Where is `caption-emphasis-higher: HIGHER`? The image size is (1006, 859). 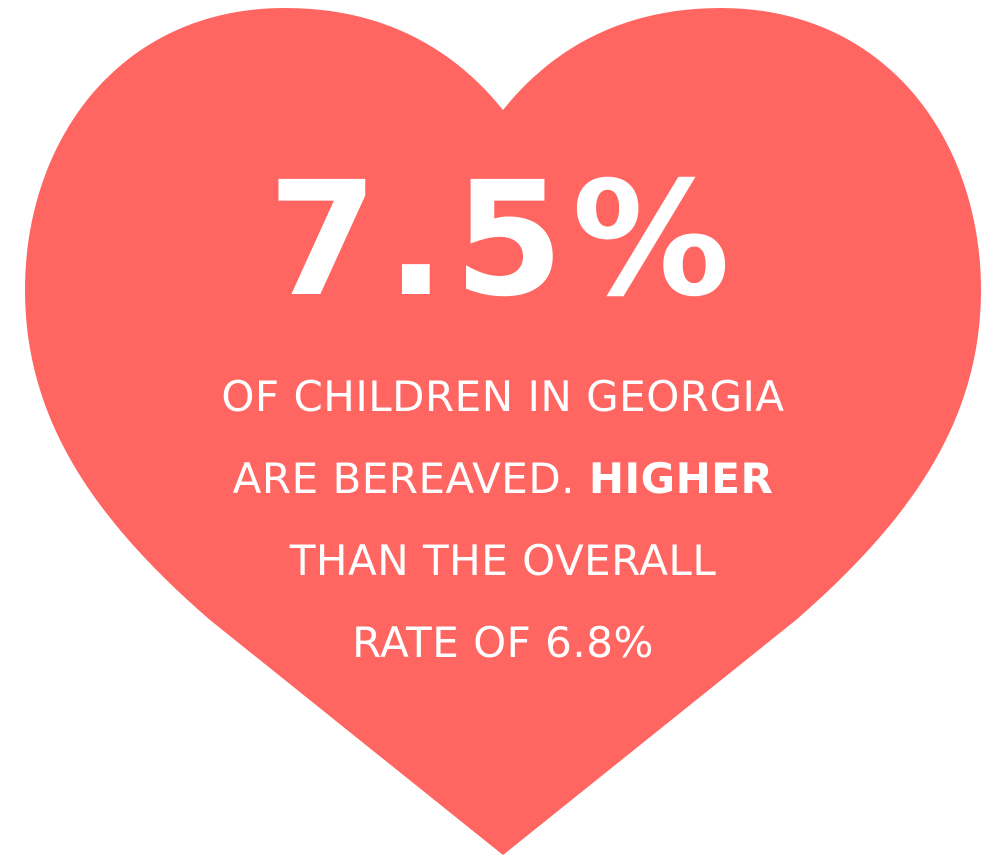
caption-emphasis-higher: HIGHER is located at coordinates (681, 478).